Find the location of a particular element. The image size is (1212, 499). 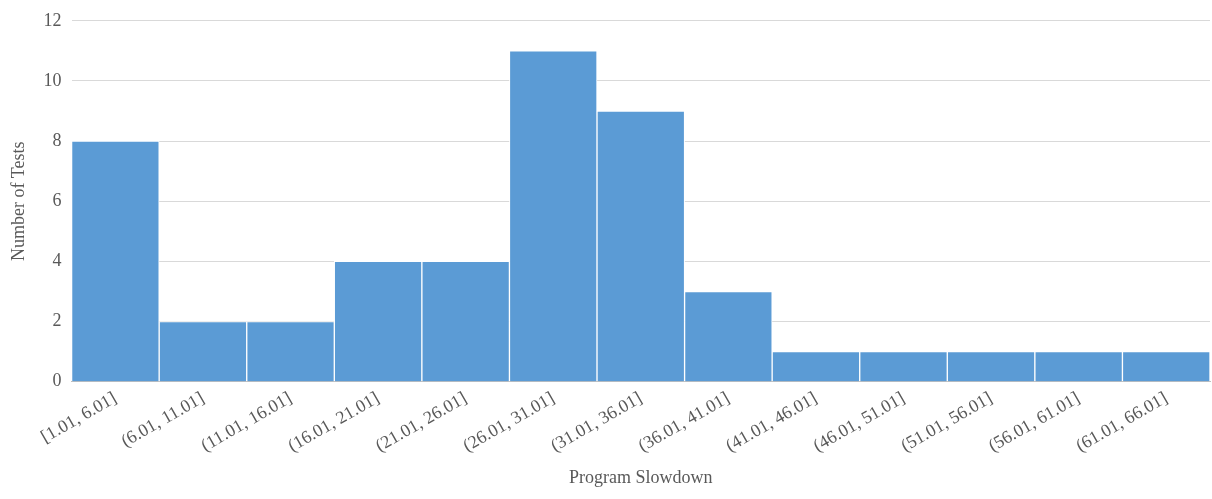

y-tick-label: 8 is located at coordinates (57, 139).